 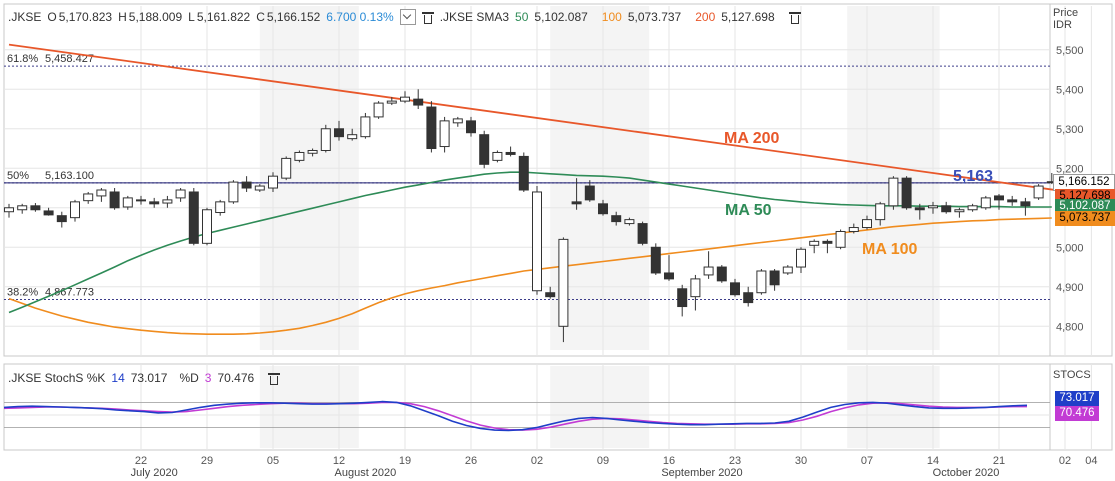 What do you see at coordinates (260, 17) in the screenshot?
I see `legend-close-label: C` at bounding box center [260, 17].